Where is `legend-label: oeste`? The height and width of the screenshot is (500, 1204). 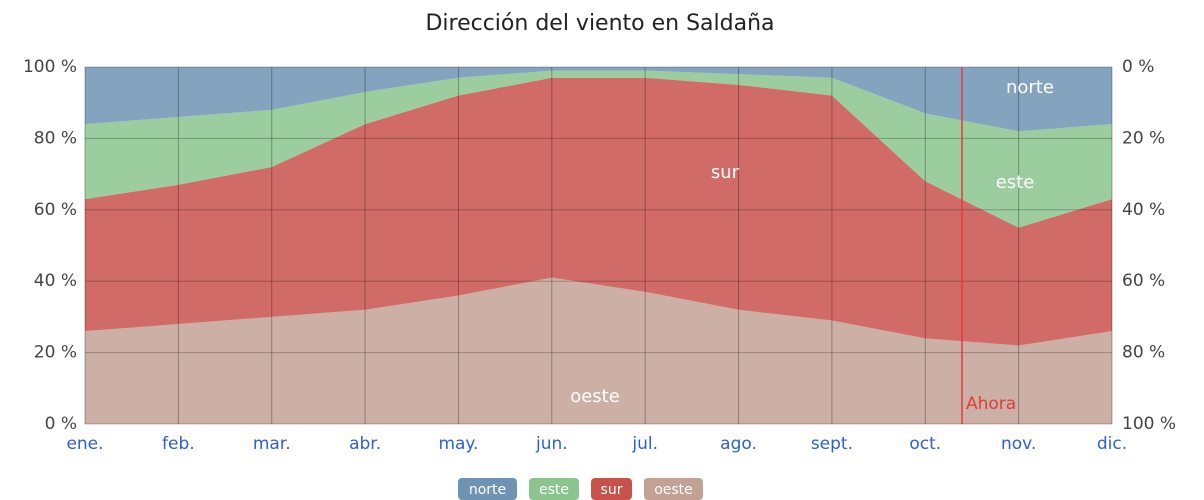
legend-label: oeste is located at coordinates (673, 490).